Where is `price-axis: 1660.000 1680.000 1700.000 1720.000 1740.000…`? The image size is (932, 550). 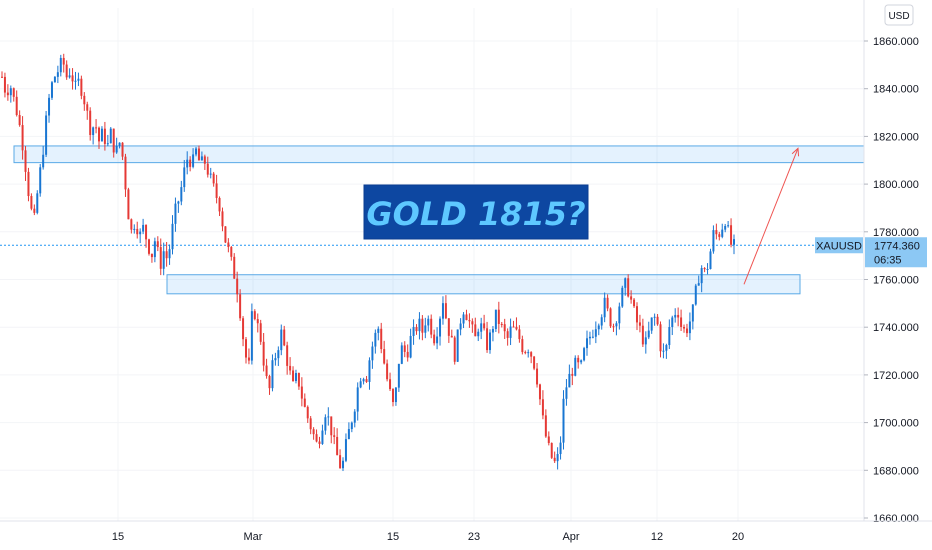 price-axis: 1660.000 1680.000 1700.000 1720.000 1740.000… is located at coordinates (891, 280).